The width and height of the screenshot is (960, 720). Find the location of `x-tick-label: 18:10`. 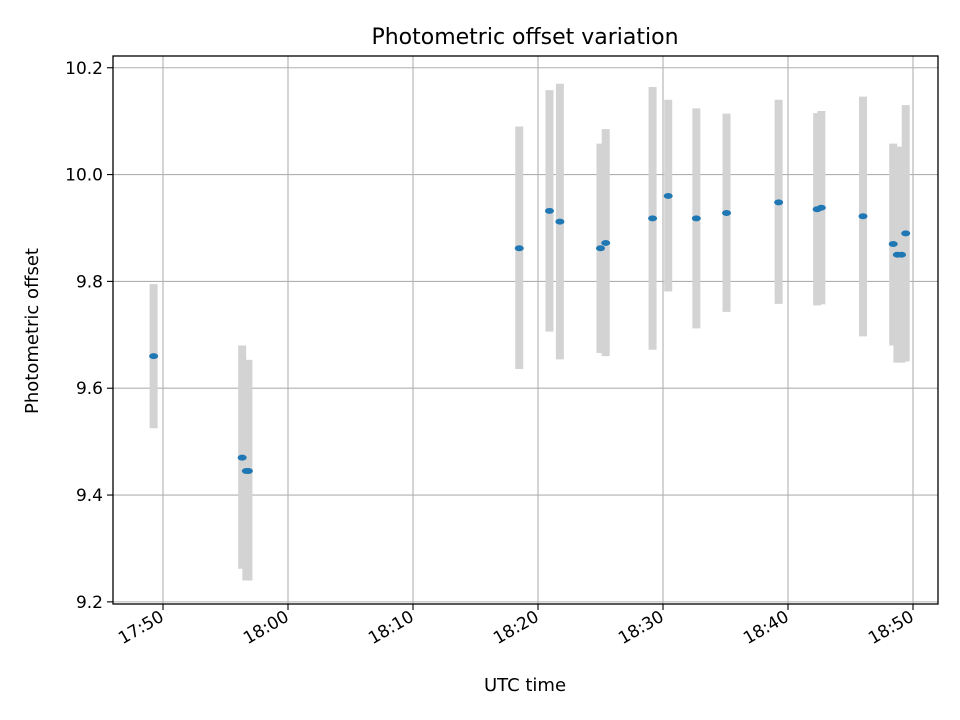

x-tick-label: 18:10 is located at coordinates (391, 628).